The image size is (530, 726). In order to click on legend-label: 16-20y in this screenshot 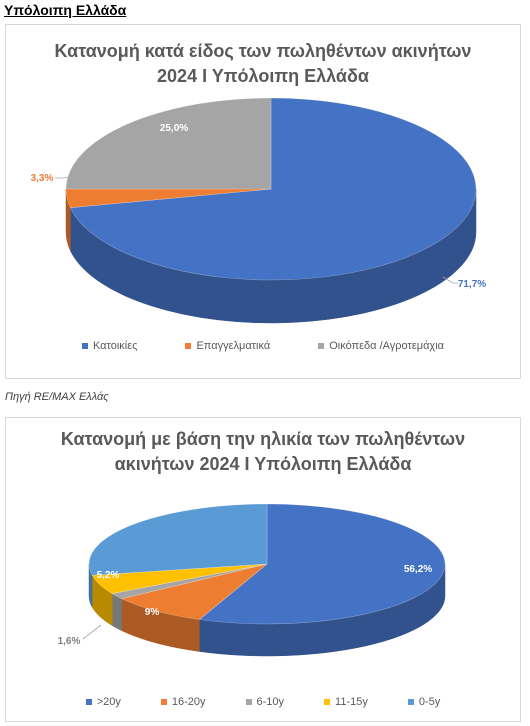, I will do `click(188, 702)`.